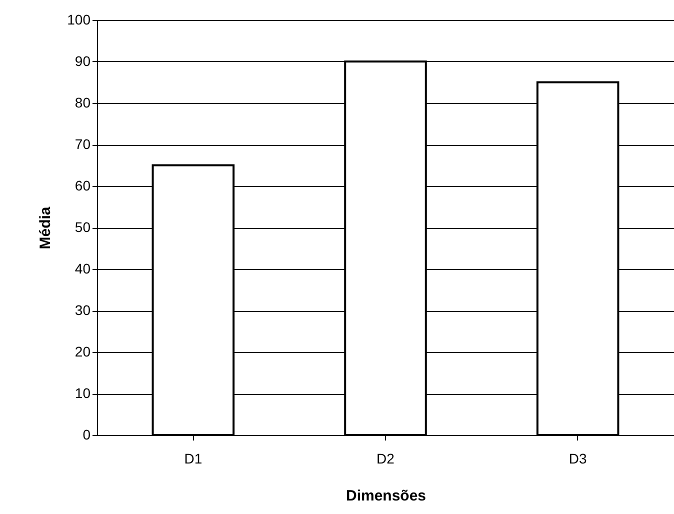 This screenshot has width=674, height=514. Describe the element at coordinates (193, 458) in the screenshot. I see `x-tick-label: D1` at that location.